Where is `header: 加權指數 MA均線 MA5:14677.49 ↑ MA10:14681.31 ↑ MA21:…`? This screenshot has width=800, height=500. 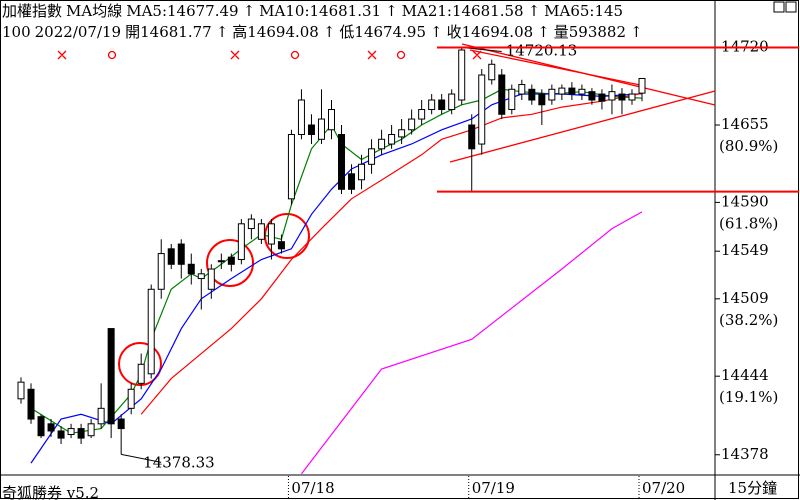 header: 加權指數 MA均線 MA5:14677.49 ↑ MA10:14681.31 ↑ MA21:… is located at coordinates (322, 21).